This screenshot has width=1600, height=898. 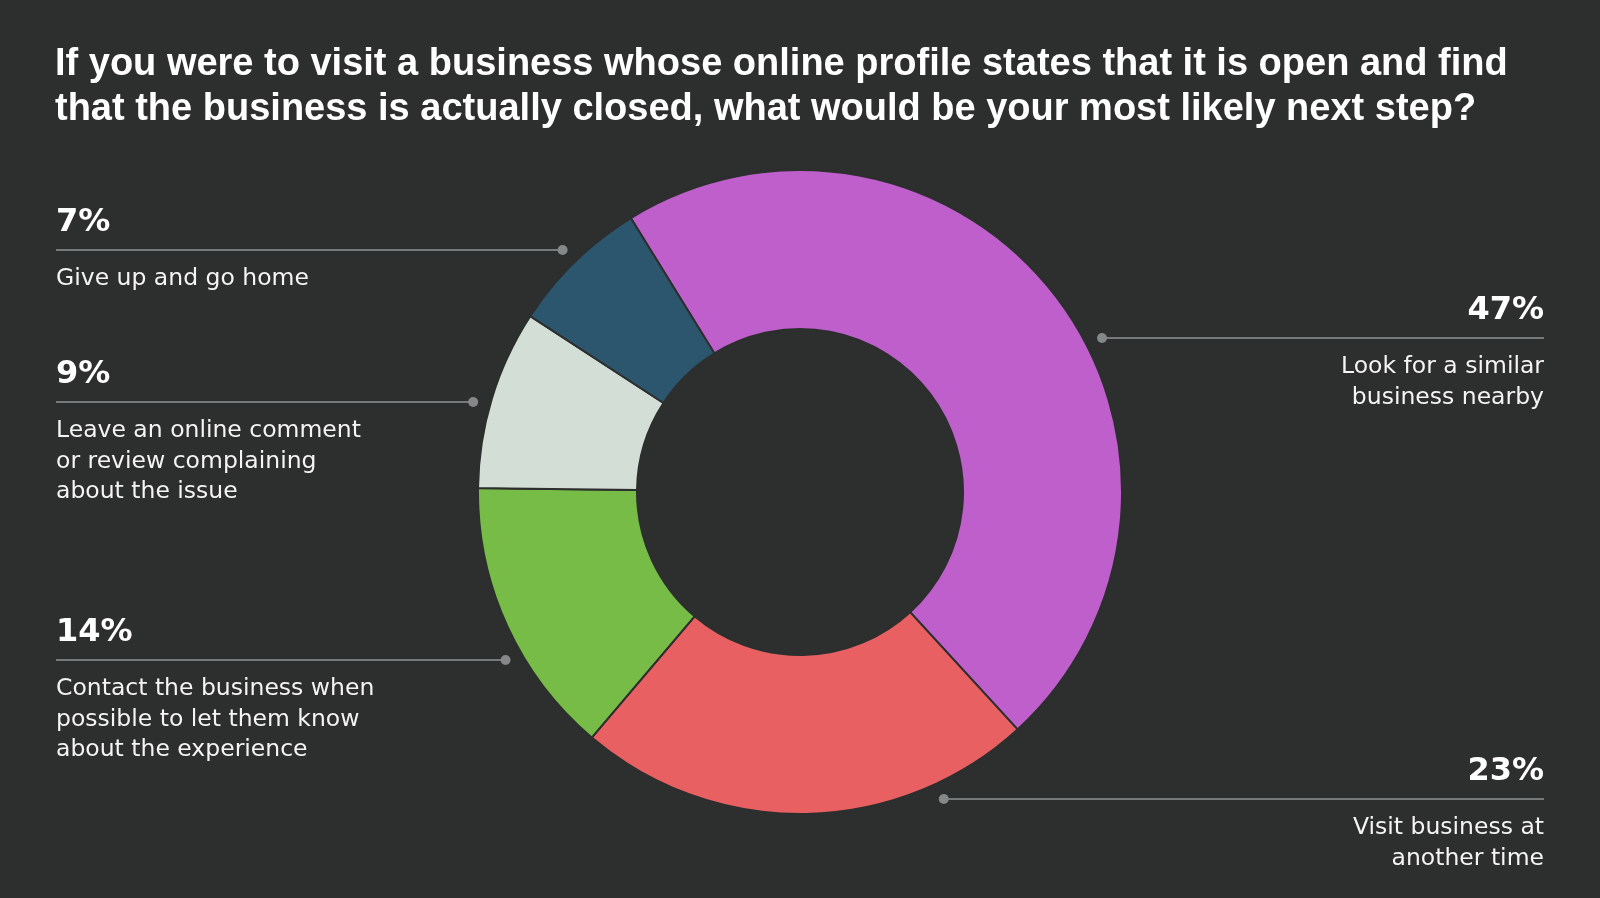 What do you see at coordinates (83, 372) in the screenshot?
I see `data-label: 9%` at bounding box center [83, 372].